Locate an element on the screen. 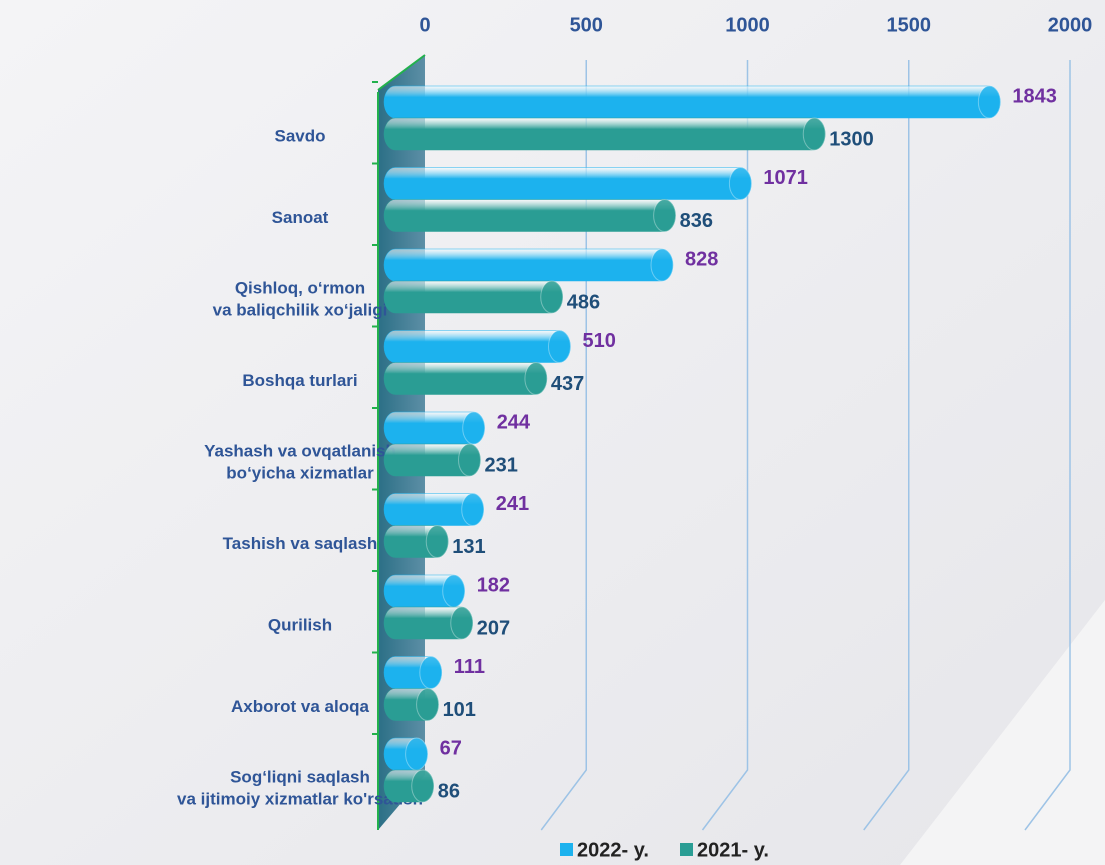 This screenshot has width=1105, height=865. category-label: Yashash va ovqatlanish is located at coordinates (300, 450).